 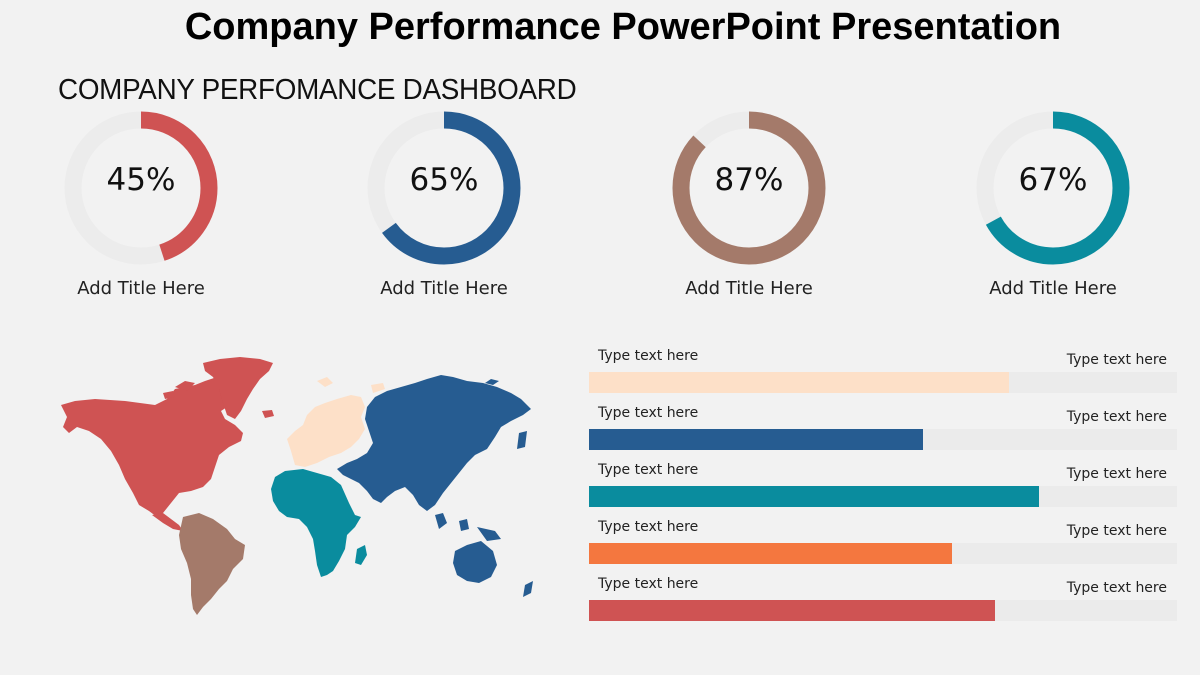 What do you see at coordinates (317, 90) in the screenshot?
I see `dashboard-heading: COMPANY PERFOMANCE DASHBOARD` at bounding box center [317, 90].